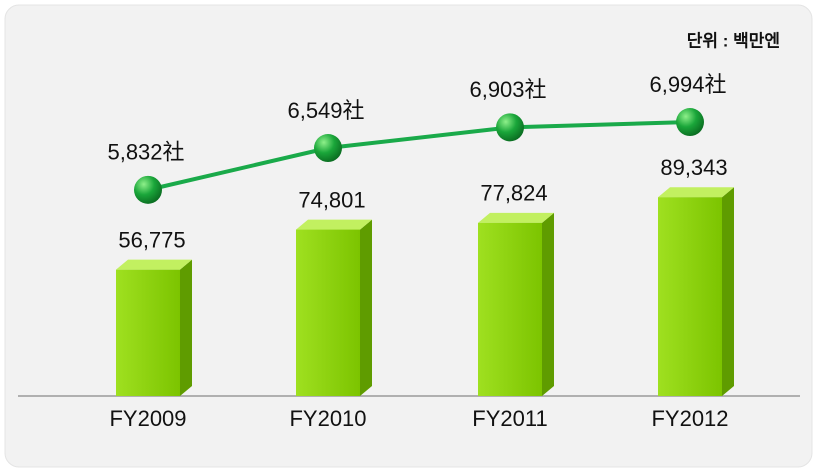 The image size is (817, 472). I want to click on line, so click(419, 156).